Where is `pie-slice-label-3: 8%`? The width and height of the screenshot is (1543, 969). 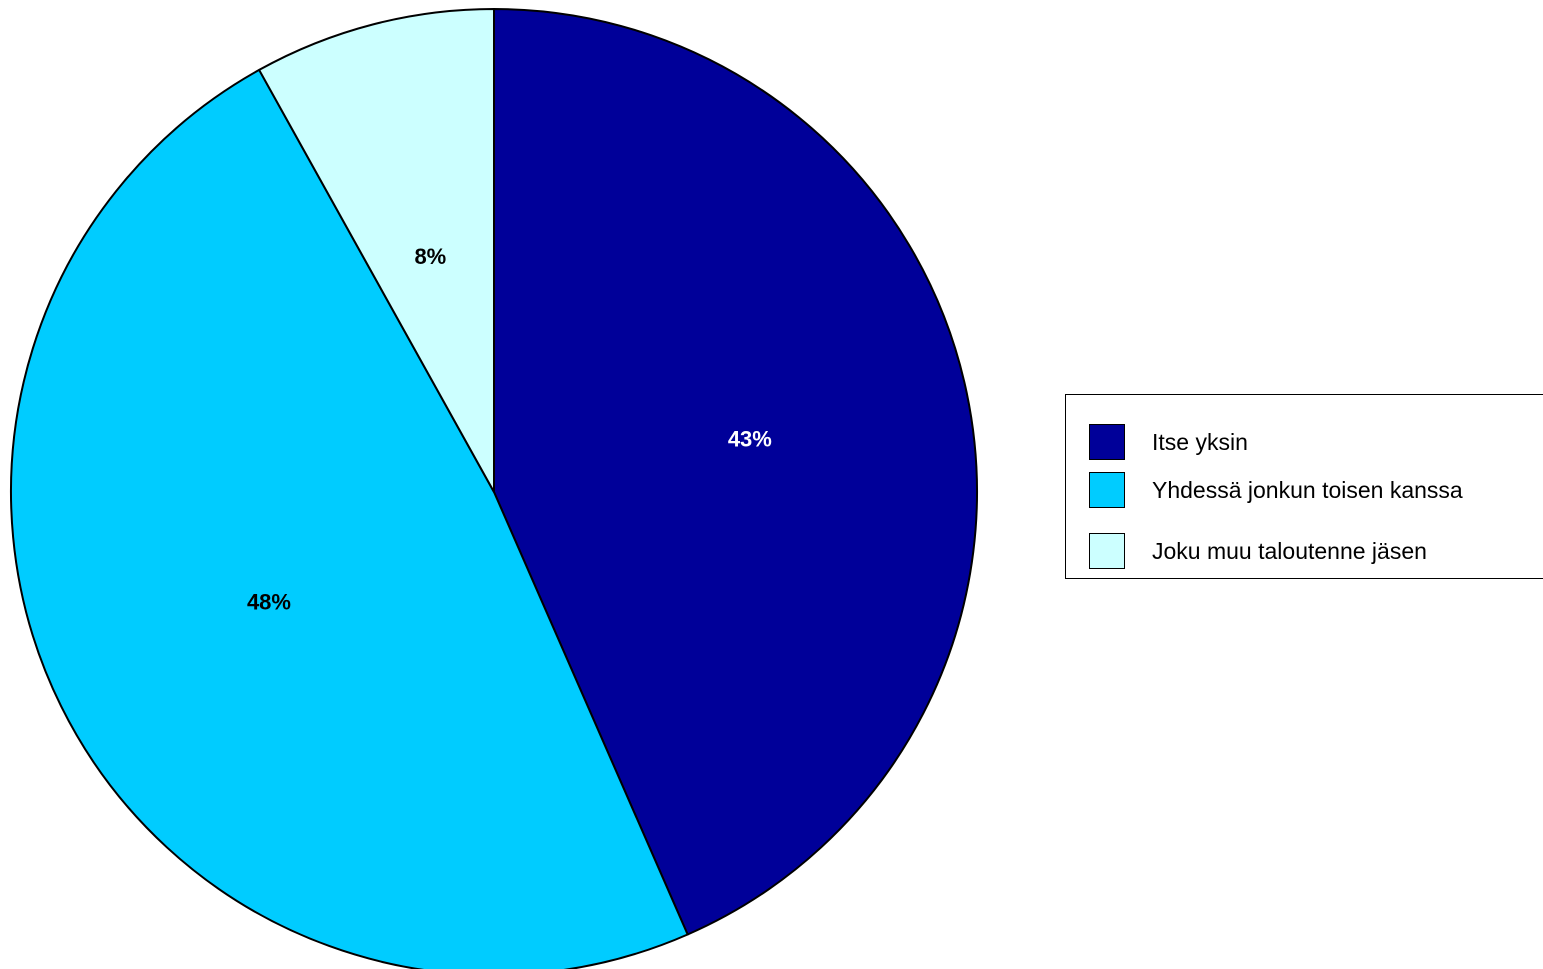
pie-slice-label-3: 8% is located at coordinates (430, 256).